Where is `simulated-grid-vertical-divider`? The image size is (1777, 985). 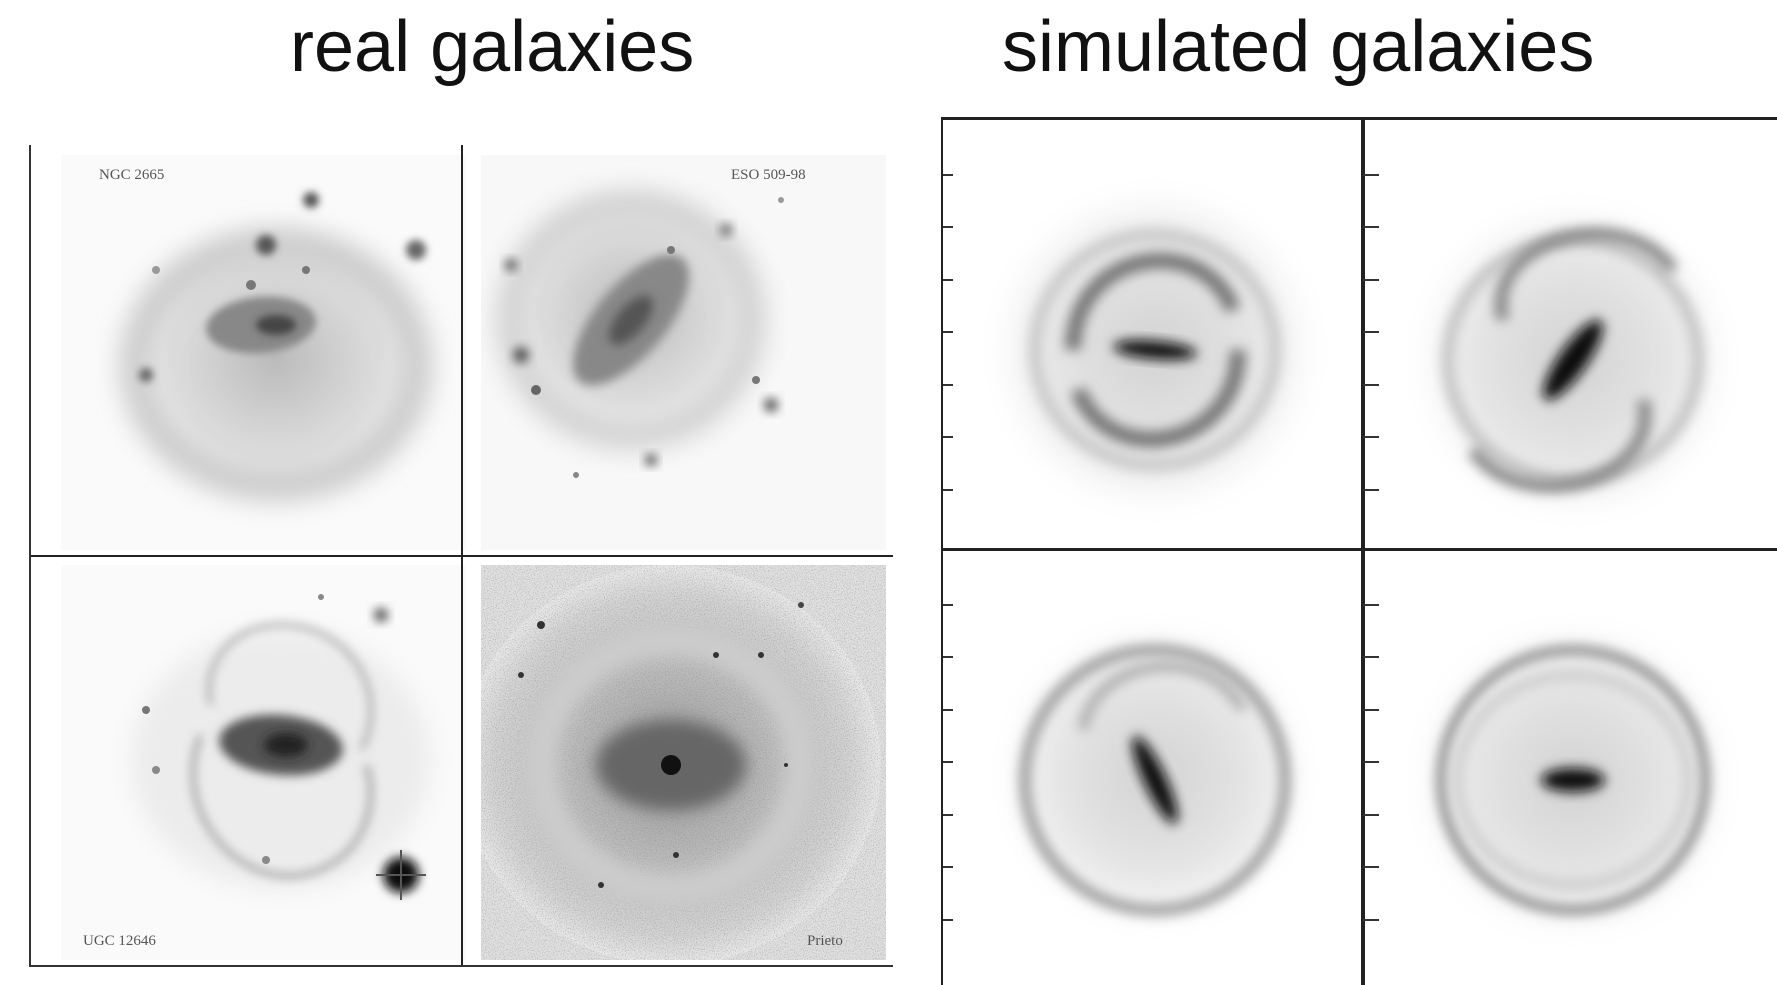 simulated-grid-vertical-divider is located at coordinates (1363, 552).